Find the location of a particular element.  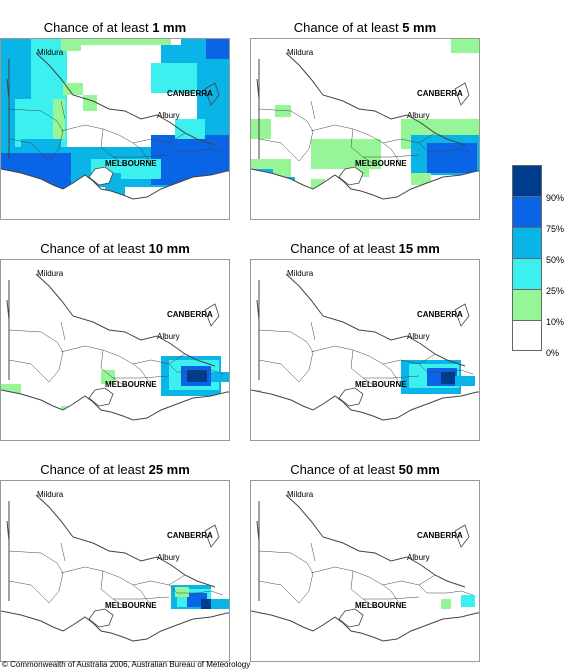

map-5mm: Mildura CANBERRA Albury MELBOURNE is located at coordinates (365, 129).